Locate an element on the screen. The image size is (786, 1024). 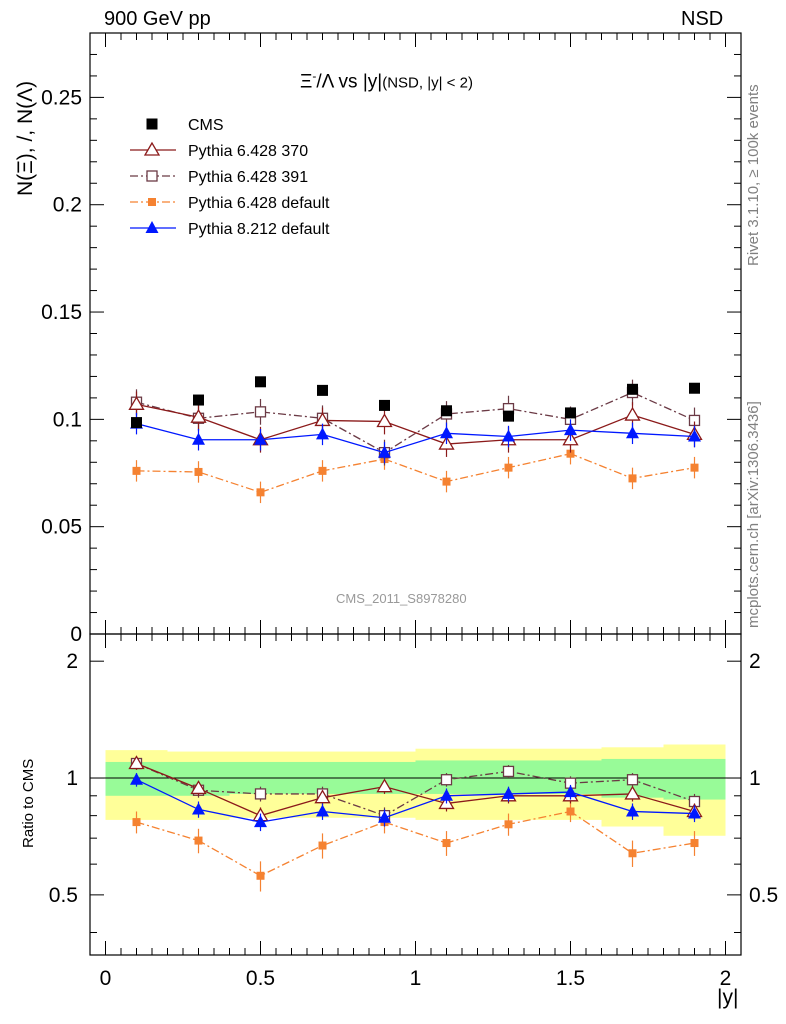
main-line-p391 is located at coordinates (415, 422).